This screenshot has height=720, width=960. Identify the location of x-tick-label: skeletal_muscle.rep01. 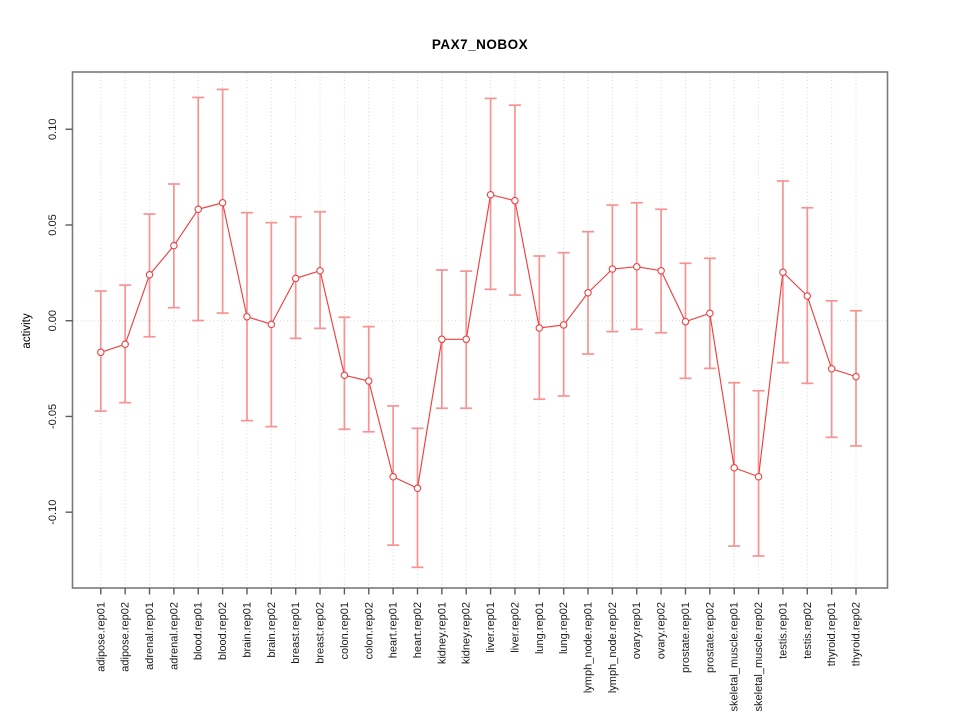
(735, 656).